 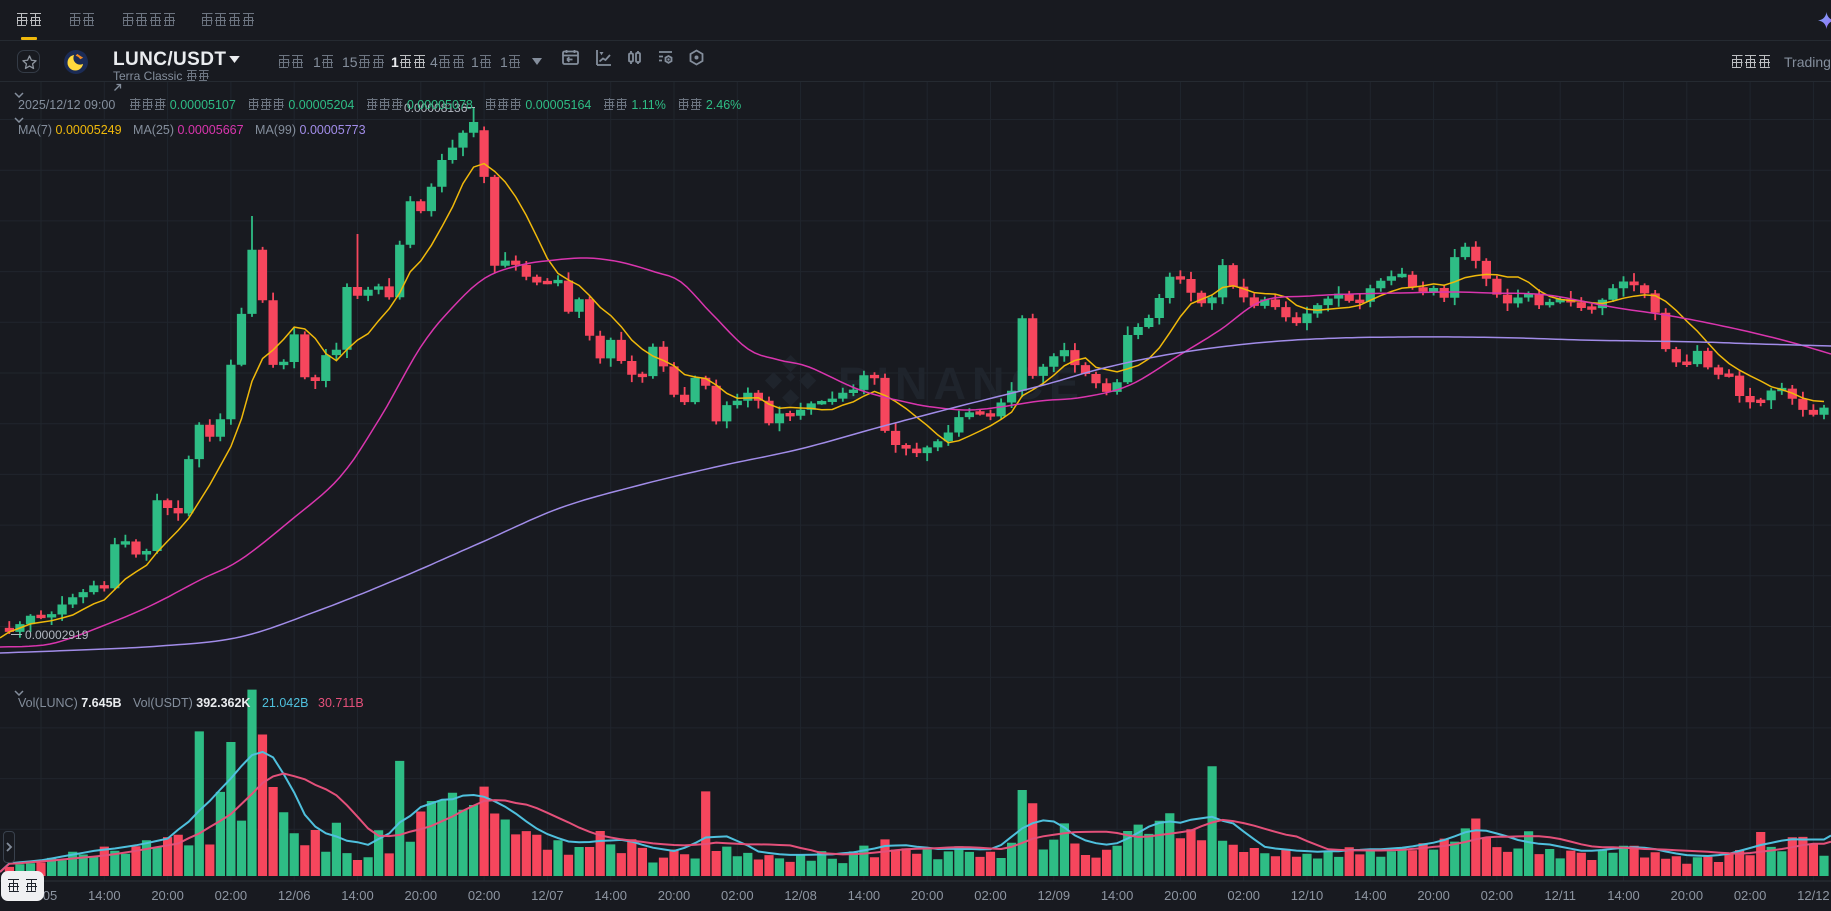 What do you see at coordinates (800, 895) in the screenshot?
I see `svg-text: 12/08` at bounding box center [800, 895].